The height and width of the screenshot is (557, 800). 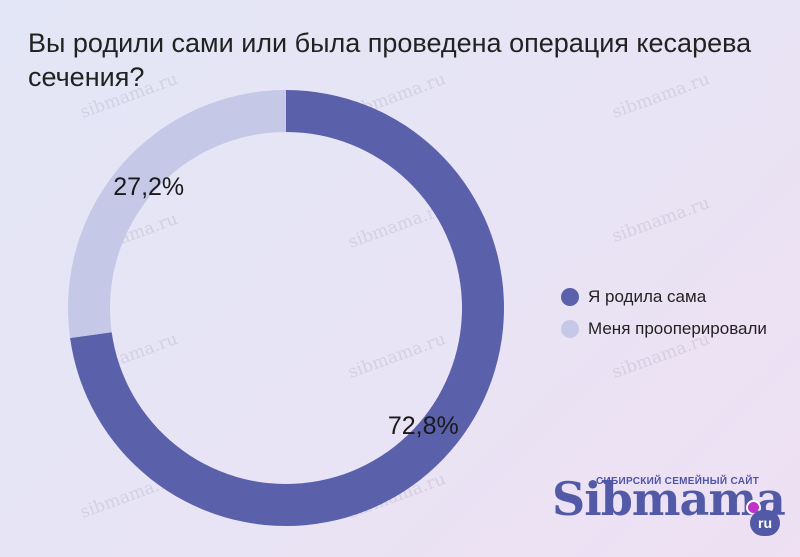 I want to click on legend-item-self: Я родила сама, so click(x=664, y=297).